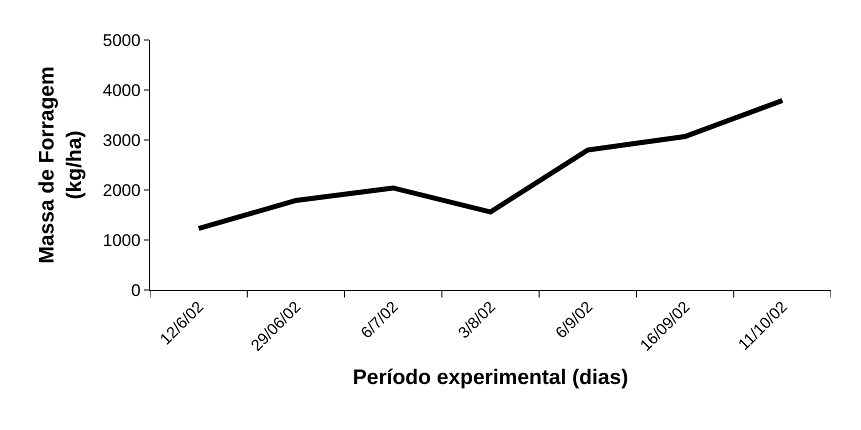 This screenshot has width=861, height=430. What do you see at coordinates (121, 40) in the screenshot?
I see `y-tick-label: 5000` at bounding box center [121, 40].